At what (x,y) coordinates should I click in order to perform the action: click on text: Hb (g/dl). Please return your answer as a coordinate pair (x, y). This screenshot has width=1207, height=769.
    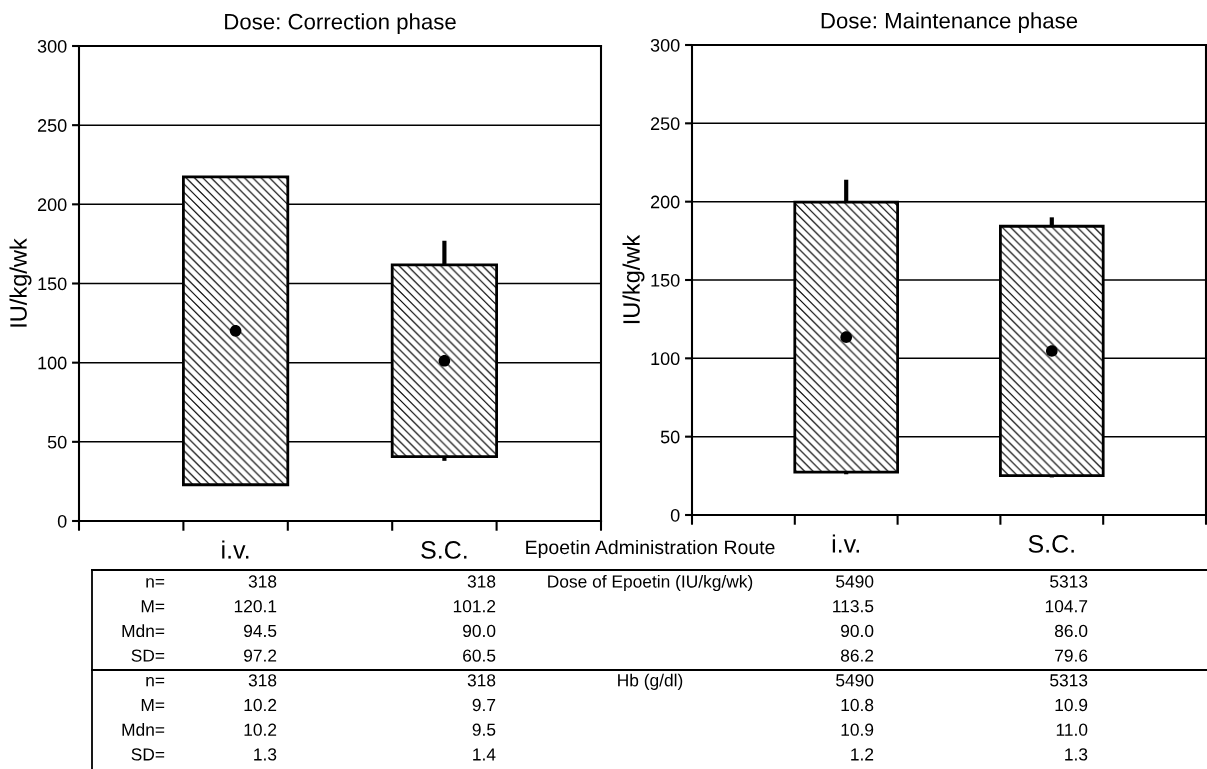
    Looking at the image, I should click on (650, 681).